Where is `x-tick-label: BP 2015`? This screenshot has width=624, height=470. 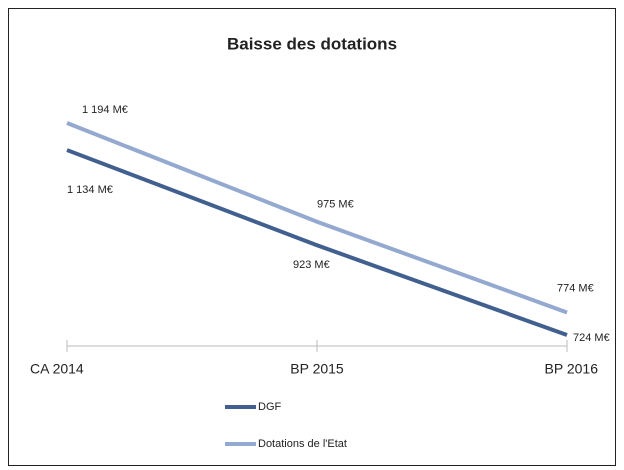 x-tick-label: BP 2015 is located at coordinates (317, 369).